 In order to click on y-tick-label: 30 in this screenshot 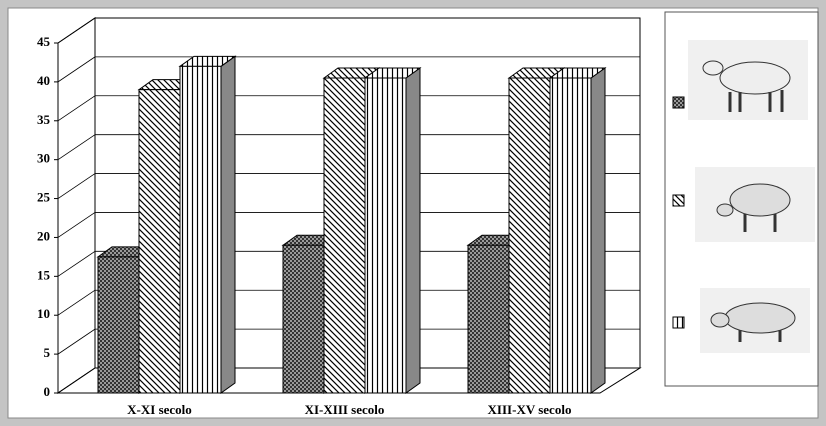, I will do `click(43, 158)`.